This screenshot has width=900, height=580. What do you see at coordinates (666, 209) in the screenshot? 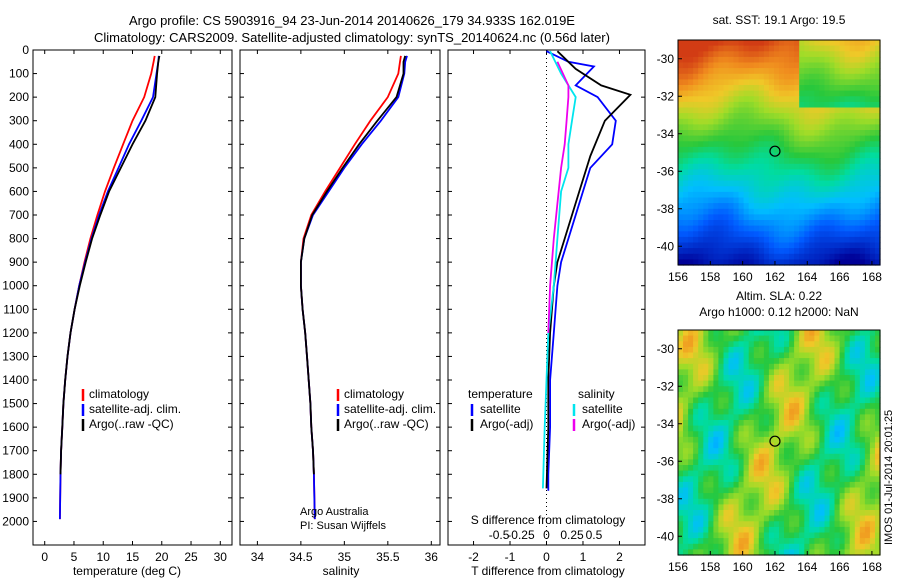
I see `y-tick-label: -38` at bounding box center [666, 209].